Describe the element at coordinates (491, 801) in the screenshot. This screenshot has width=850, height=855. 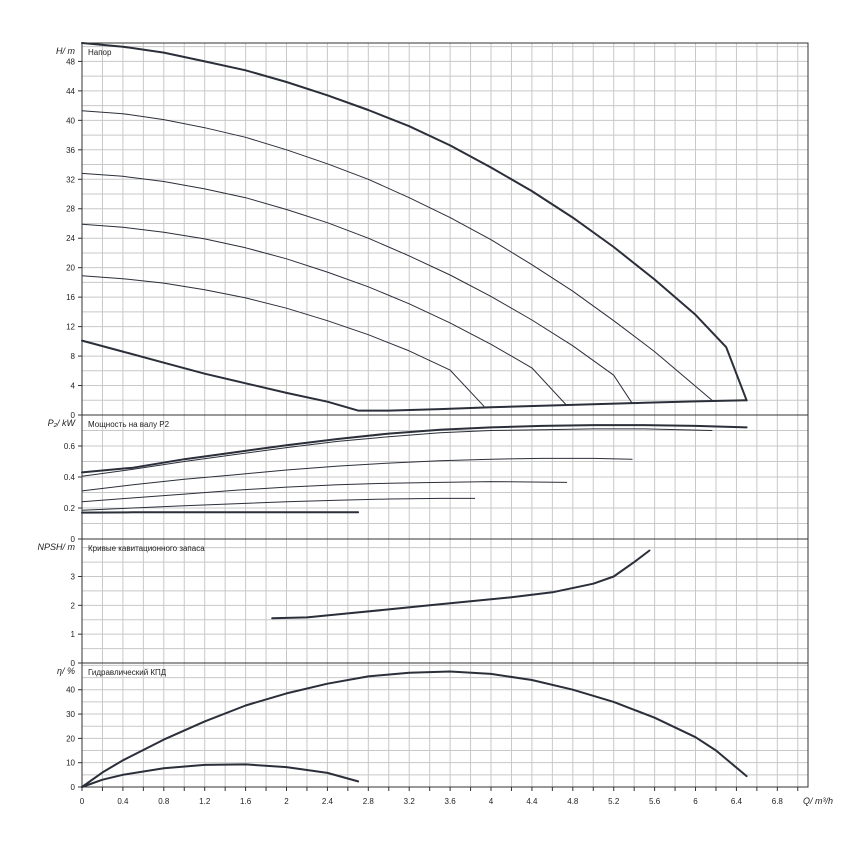
I see `x-tick-label: 4` at that location.